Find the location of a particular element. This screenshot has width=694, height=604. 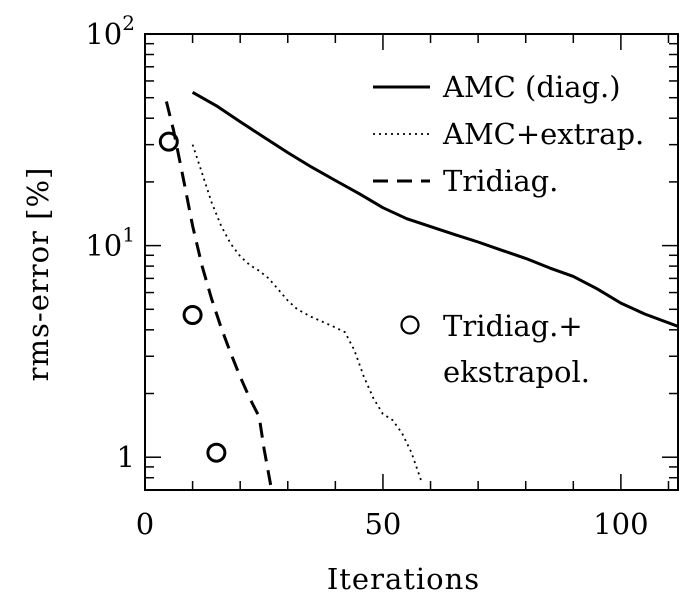

x-tick-label: 100 is located at coordinates (620, 524).